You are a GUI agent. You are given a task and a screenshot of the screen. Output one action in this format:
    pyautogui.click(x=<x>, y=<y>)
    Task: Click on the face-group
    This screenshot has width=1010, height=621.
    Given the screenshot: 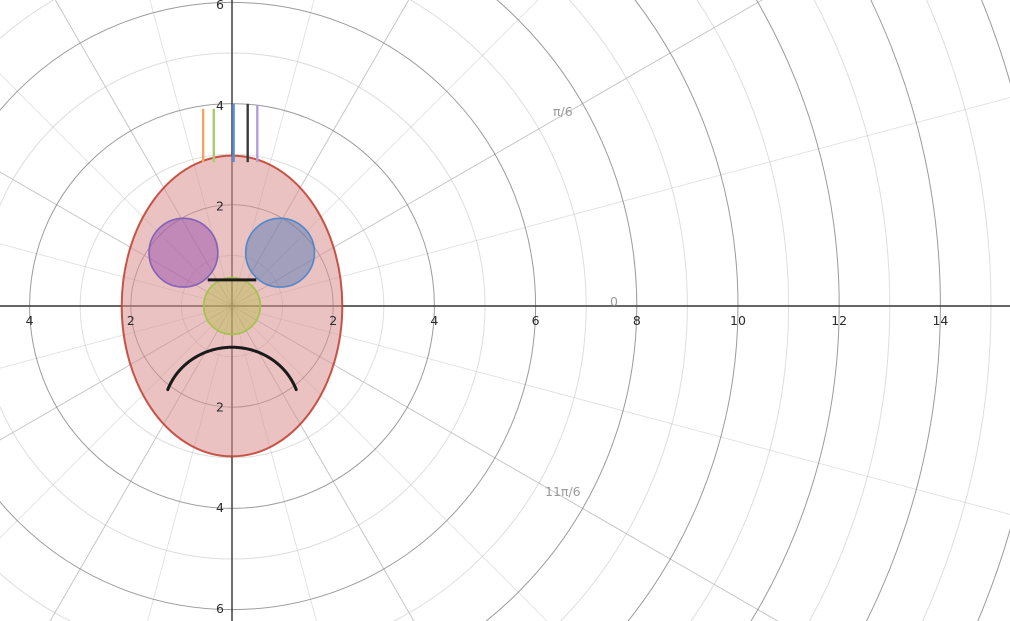 What is the action you would take?
    pyautogui.click(x=232, y=306)
    